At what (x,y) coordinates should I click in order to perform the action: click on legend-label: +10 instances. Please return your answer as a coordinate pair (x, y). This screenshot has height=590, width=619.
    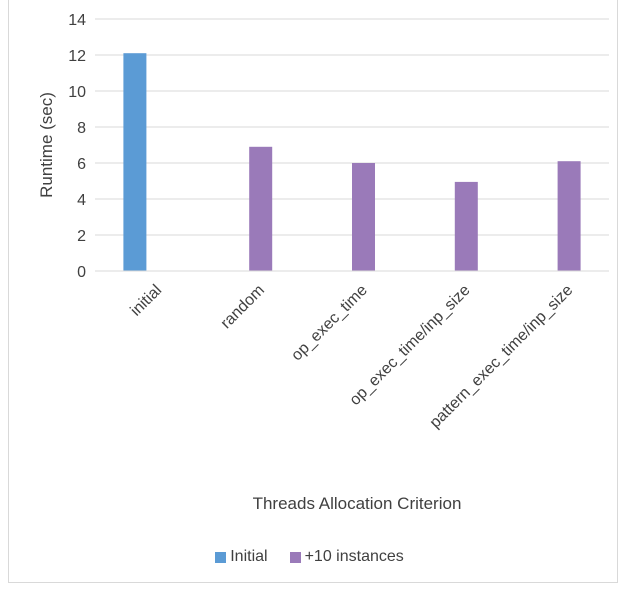
    Looking at the image, I should click on (354, 556).